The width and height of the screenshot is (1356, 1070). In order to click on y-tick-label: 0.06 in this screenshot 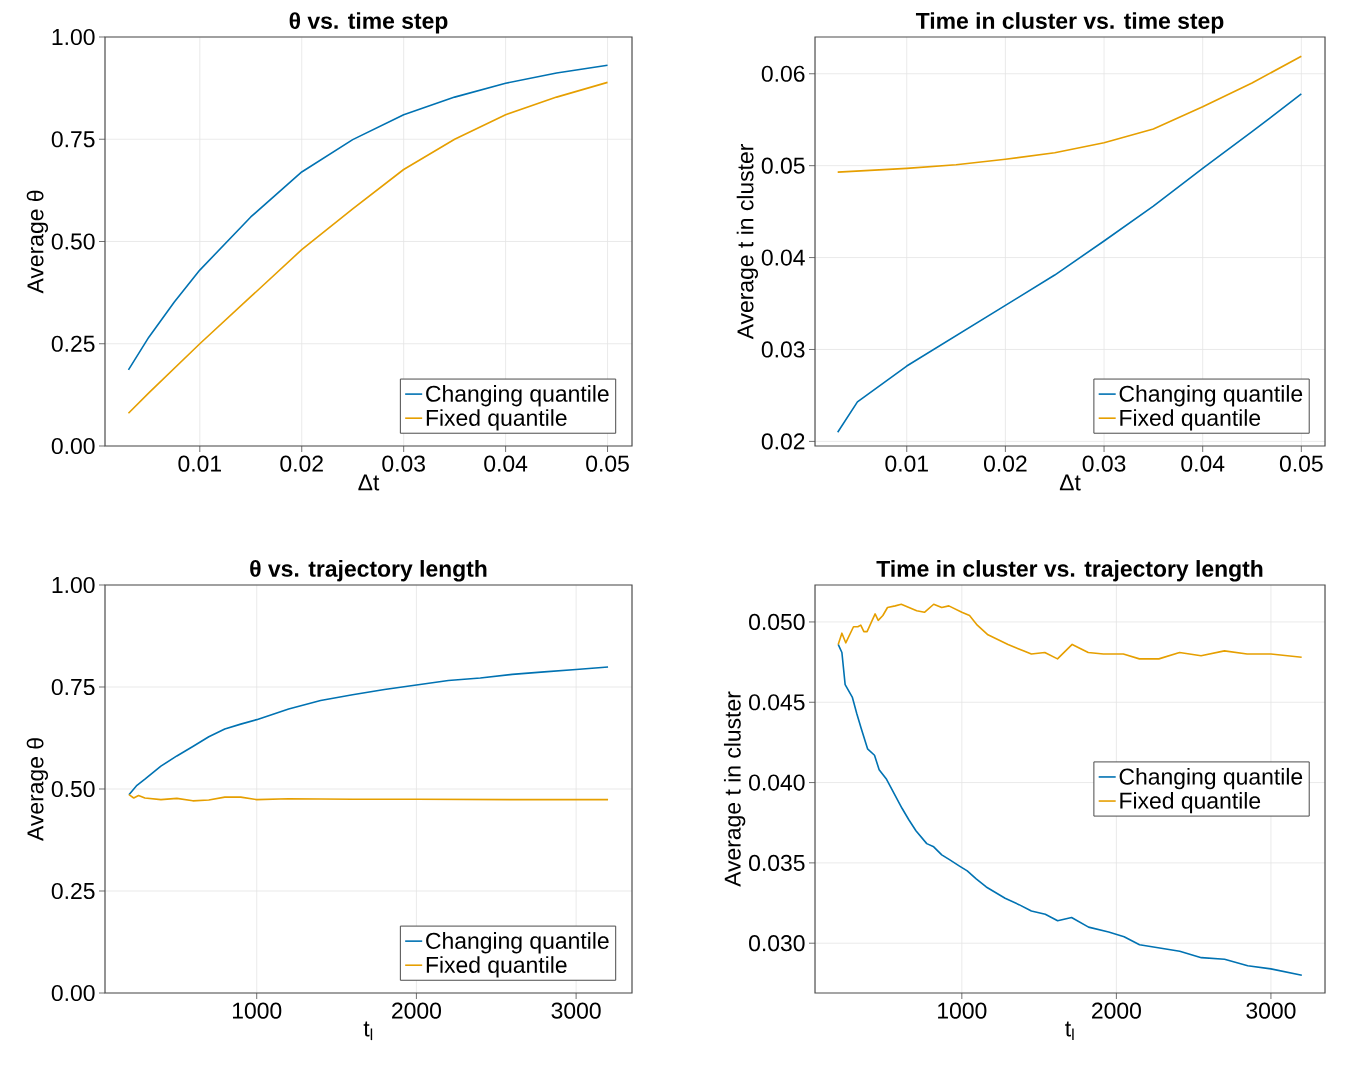, I will do `click(783, 73)`.